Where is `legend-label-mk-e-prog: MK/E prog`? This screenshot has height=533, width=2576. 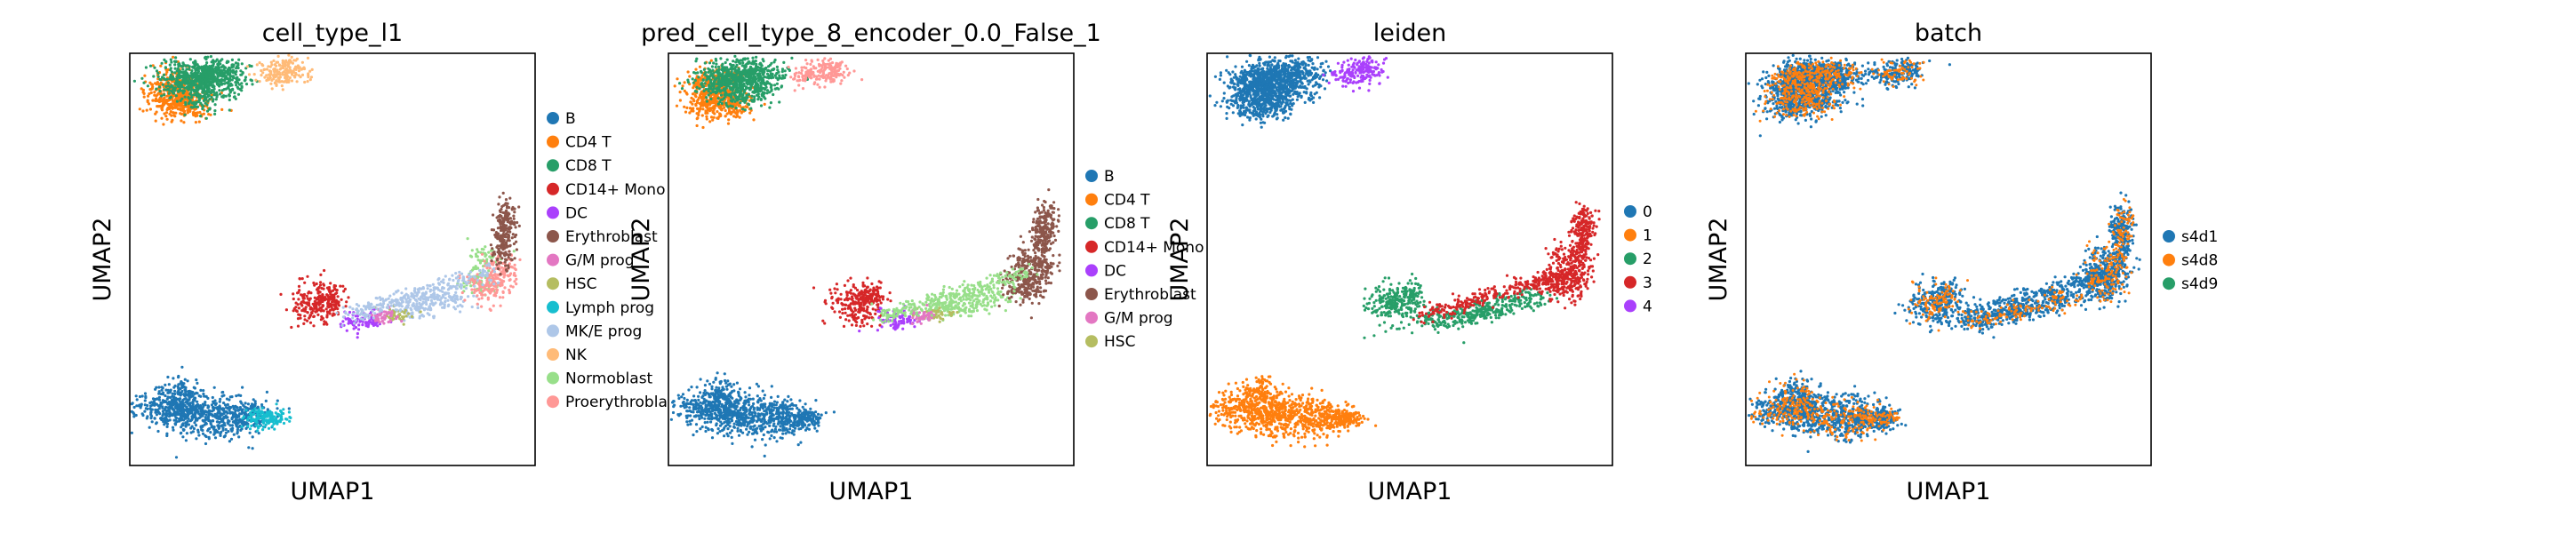
legend-label-mk-e-prog: MK/E prog is located at coordinates (603, 331).